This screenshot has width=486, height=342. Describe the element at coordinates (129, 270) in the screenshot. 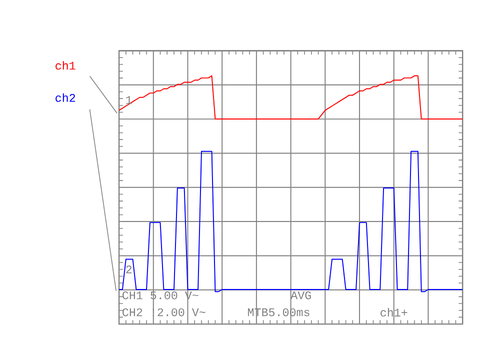

I see `annotation: 2` at that location.